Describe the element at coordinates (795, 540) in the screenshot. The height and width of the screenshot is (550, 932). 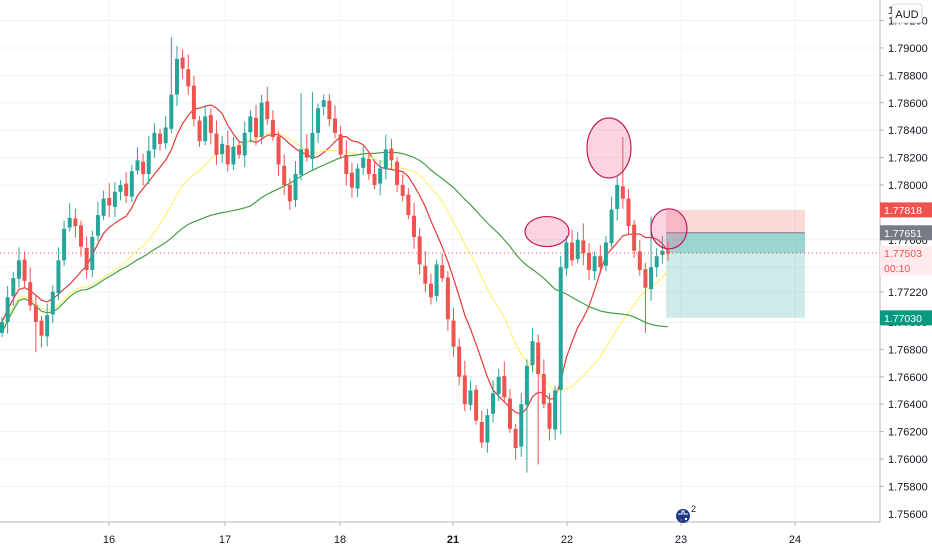
I see `time-tick-label: 24` at that location.